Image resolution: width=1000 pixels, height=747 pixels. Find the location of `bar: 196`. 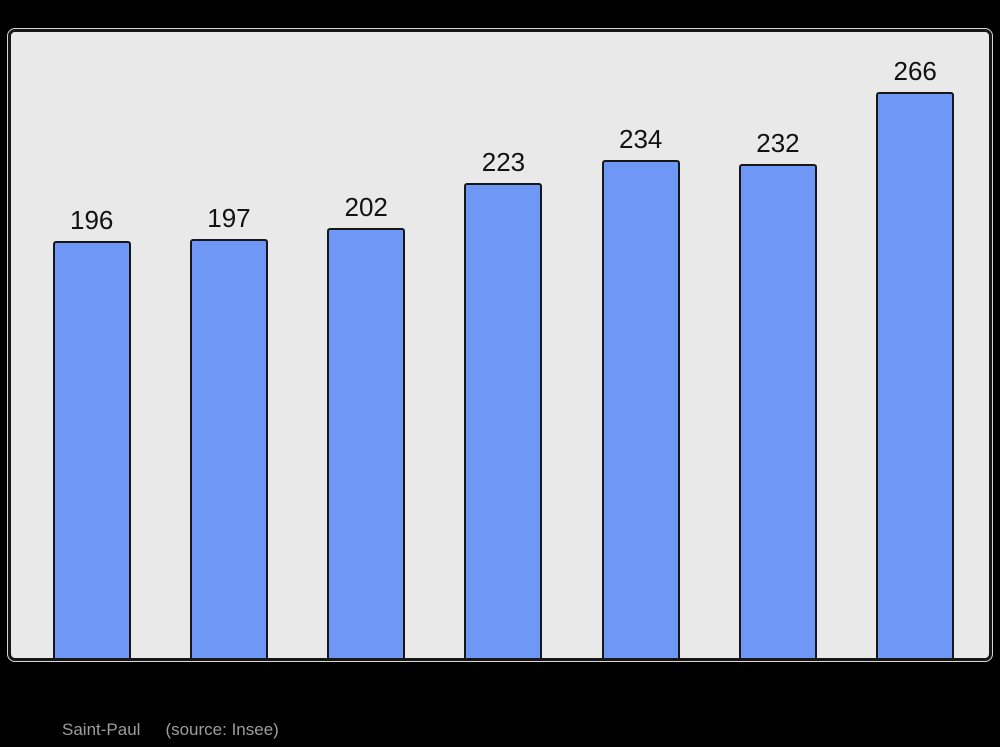

bar: 196 is located at coordinates (91, 432).